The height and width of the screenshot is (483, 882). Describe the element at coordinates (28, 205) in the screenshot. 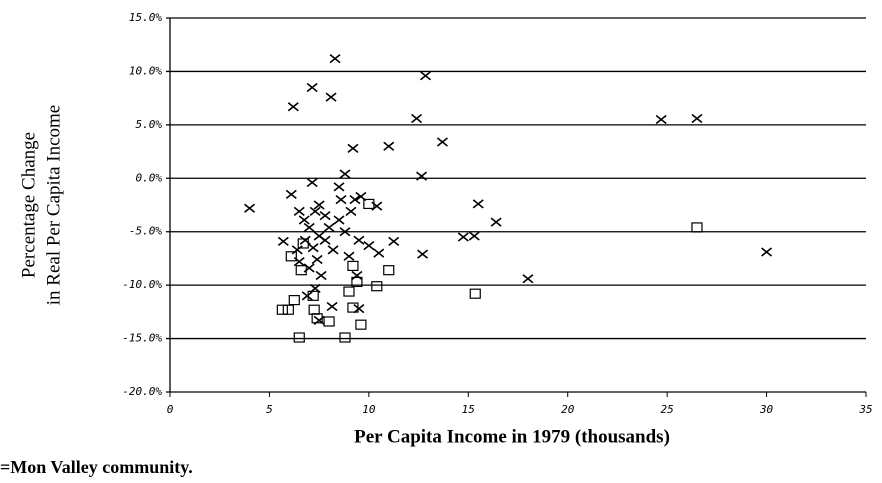

I see `y-axis-label: Percentage Change` at that location.